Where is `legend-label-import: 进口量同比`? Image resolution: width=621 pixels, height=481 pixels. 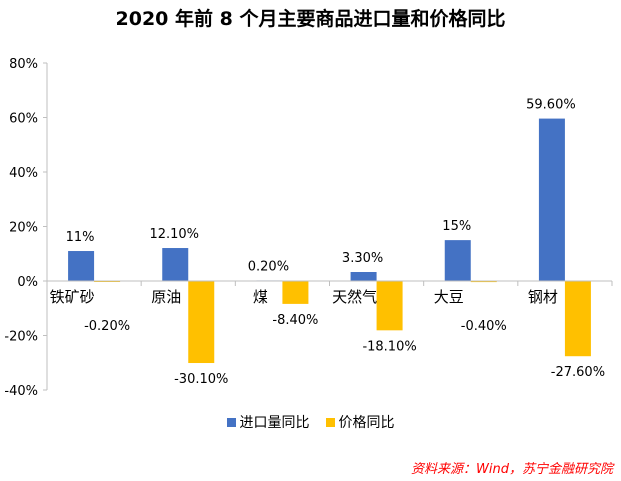
legend-label-import: 进口量同比 is located at coordinates (274, 423).